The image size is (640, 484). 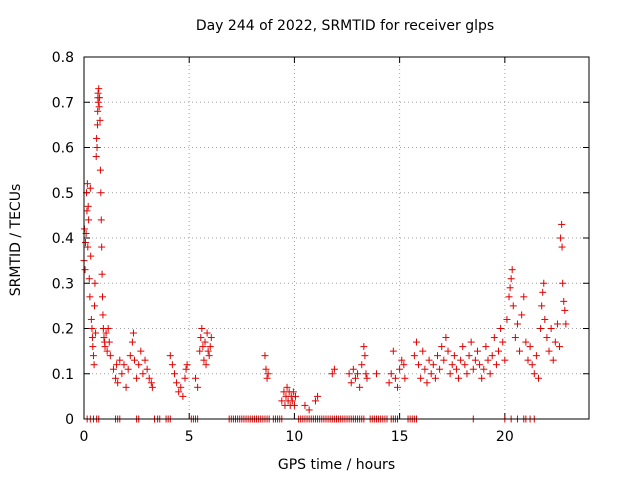 What do you see at coordinates (295, 437) in the screenshot?
I see `x-tick-label: 10` at bounding box center [295, 437].